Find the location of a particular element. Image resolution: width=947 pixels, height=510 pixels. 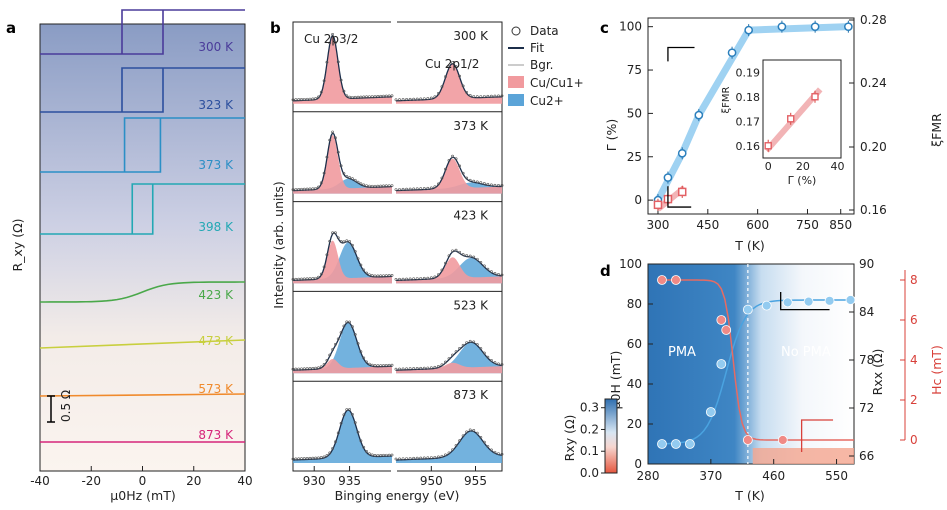

curve-temp-label-2: 373 K is located at coordinates (216, 165).